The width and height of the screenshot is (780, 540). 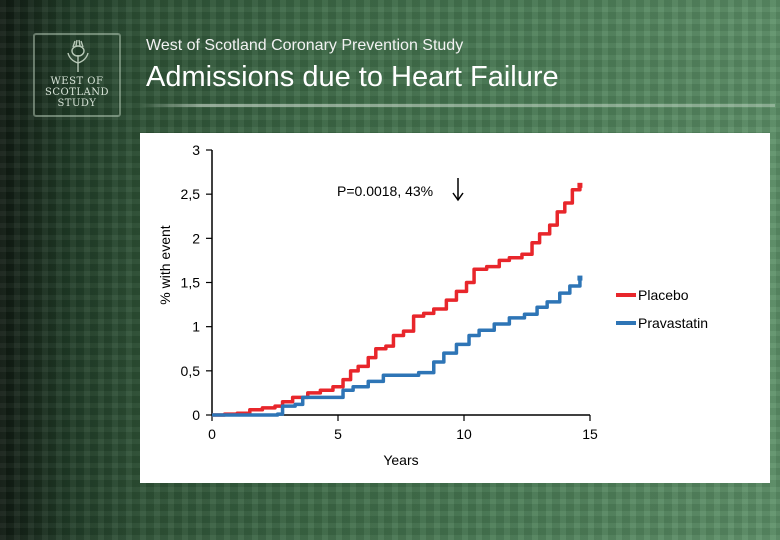 What do you see at coordinates (165, 264) in the screenshot?
I see `y-axis-label: % with event` at bounding box center [165, 264].